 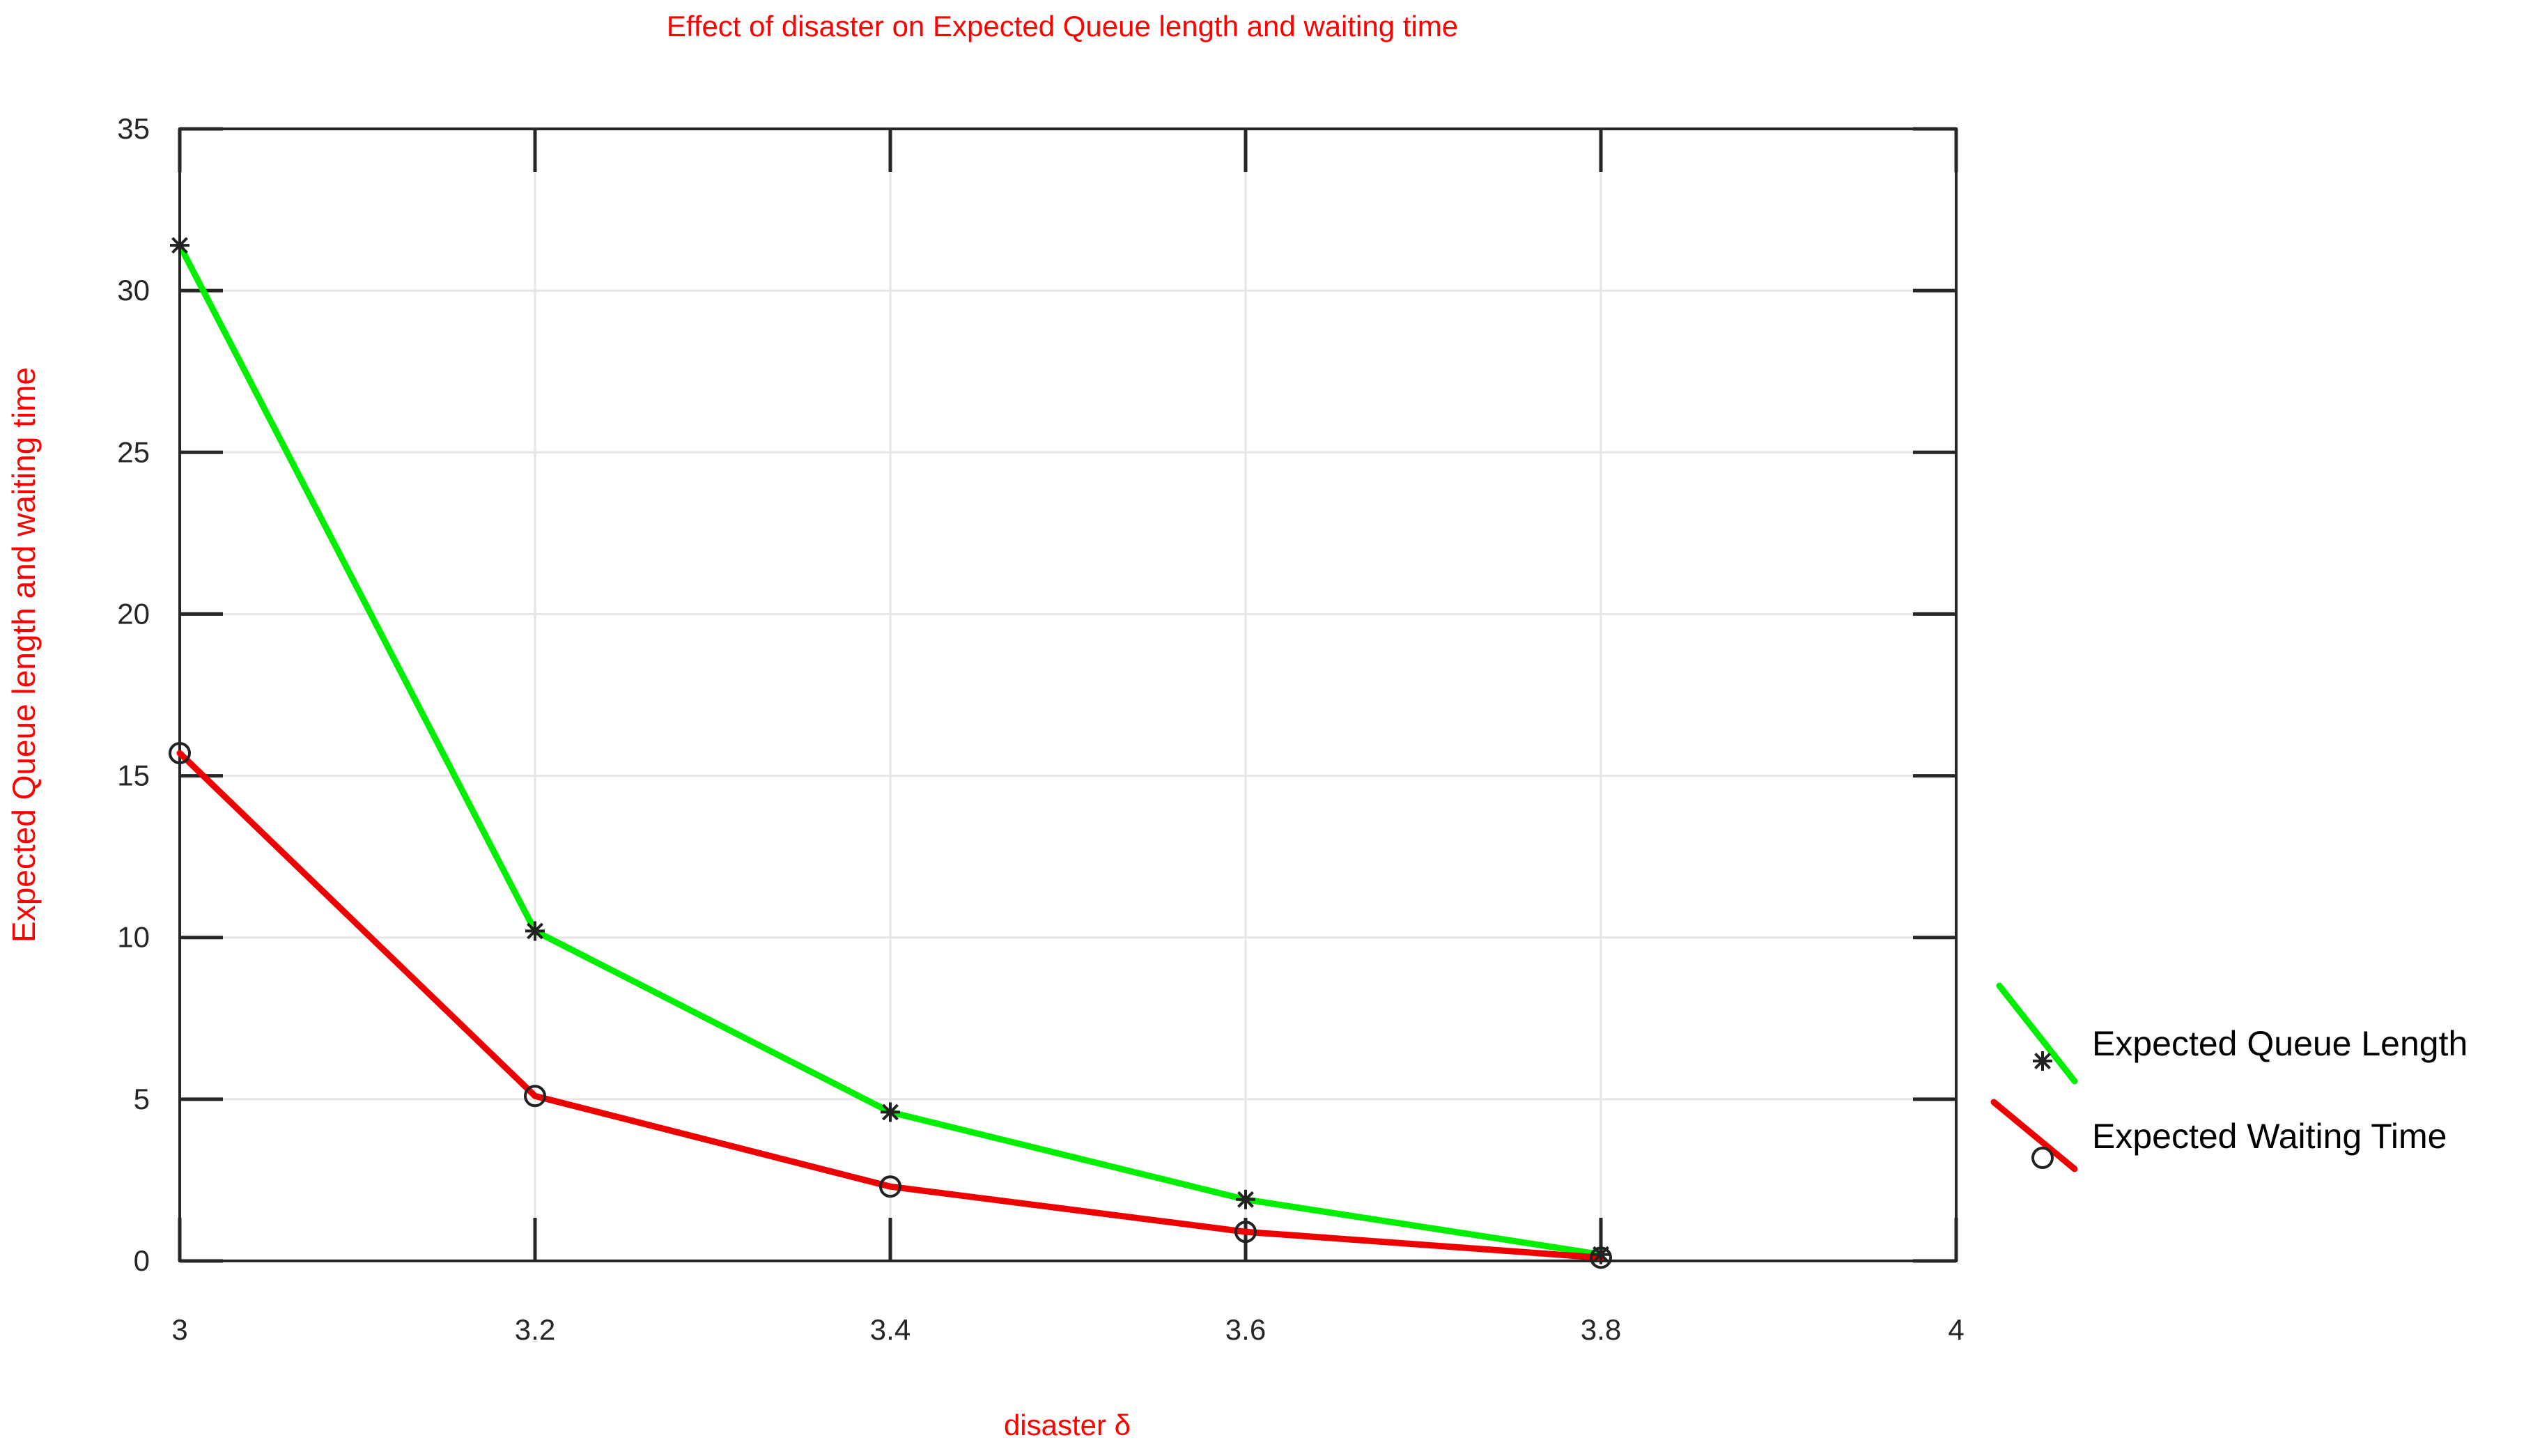 I want to click on y-tick-label: 20, so click(x=133, y=613).